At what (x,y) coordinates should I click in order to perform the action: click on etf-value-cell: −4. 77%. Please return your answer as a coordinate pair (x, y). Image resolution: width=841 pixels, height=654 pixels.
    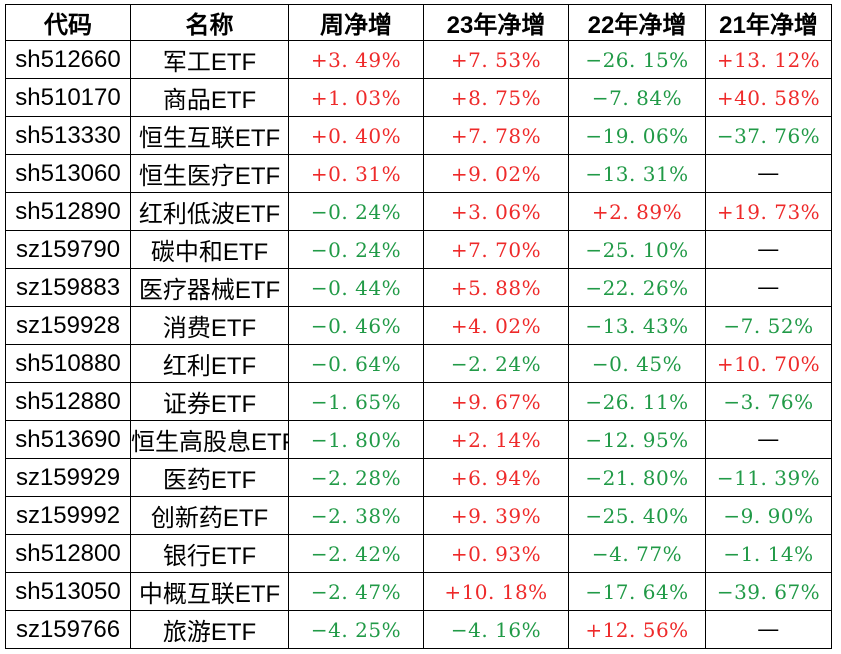
    Looking at the image, I should click on (637, 553).